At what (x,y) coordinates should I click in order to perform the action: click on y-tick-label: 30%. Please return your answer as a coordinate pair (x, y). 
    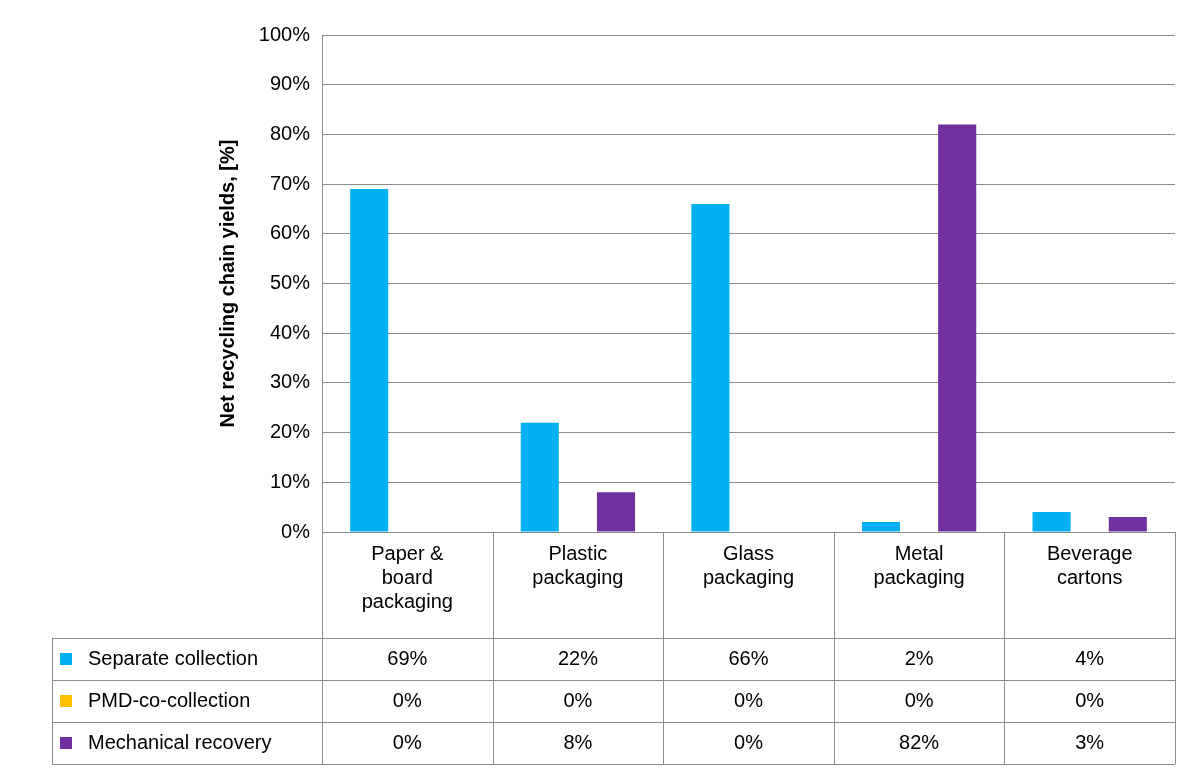
    Looking at the image, I should click on (290, 381).